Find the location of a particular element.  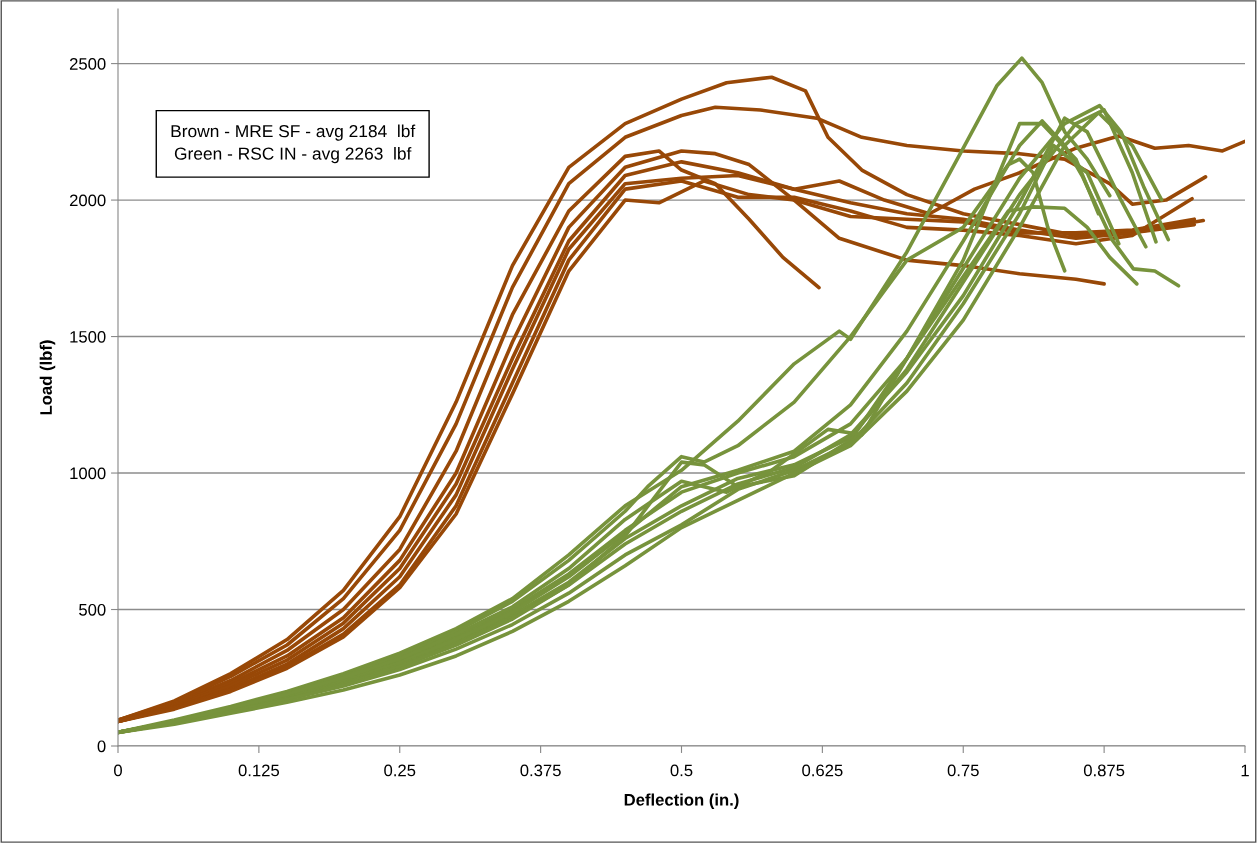

x-tick-label: 0.25 is located at coordinates (400, 770).